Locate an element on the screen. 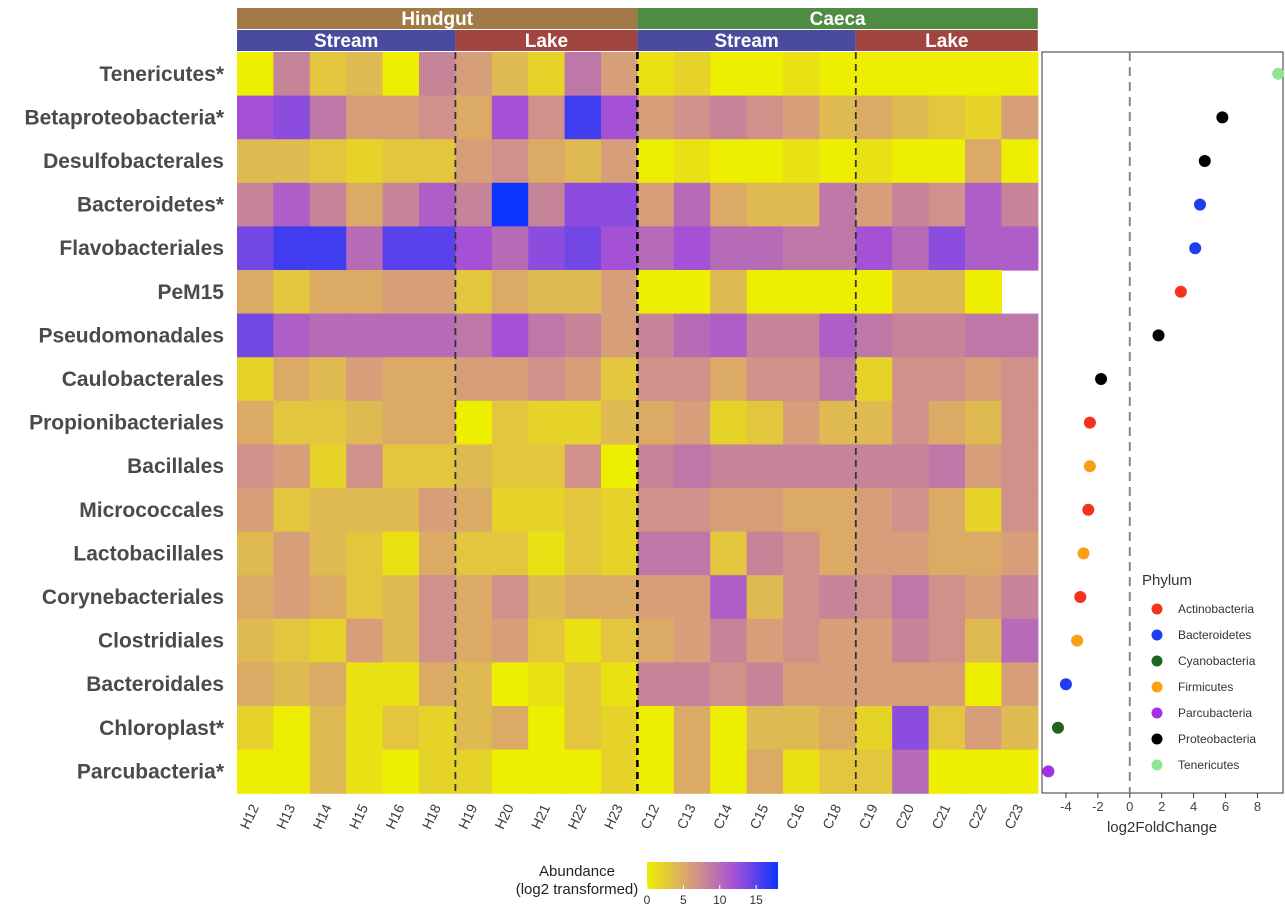  x-tick-label: -4 is located at coordinates (1066, 806).